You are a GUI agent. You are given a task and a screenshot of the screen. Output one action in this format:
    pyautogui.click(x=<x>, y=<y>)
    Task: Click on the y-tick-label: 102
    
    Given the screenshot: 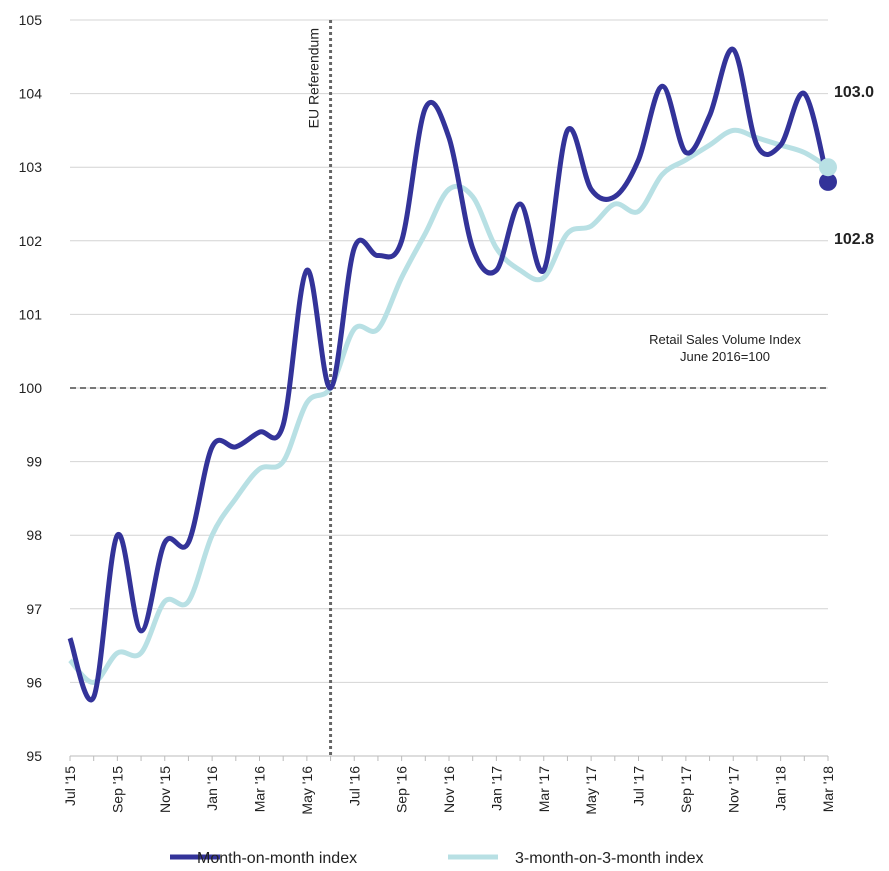 What is the action you would take?
    pyautogui.click(x=31, y=241)
    